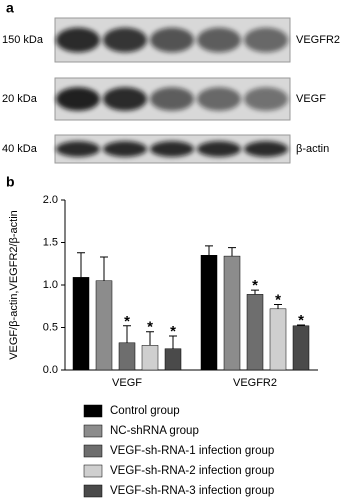 This screenshot has height=500, width=350. What do you see at coordinates (10, 182) in the screenshot?
I see `panel-label: b` at bounding box center [10, 182].